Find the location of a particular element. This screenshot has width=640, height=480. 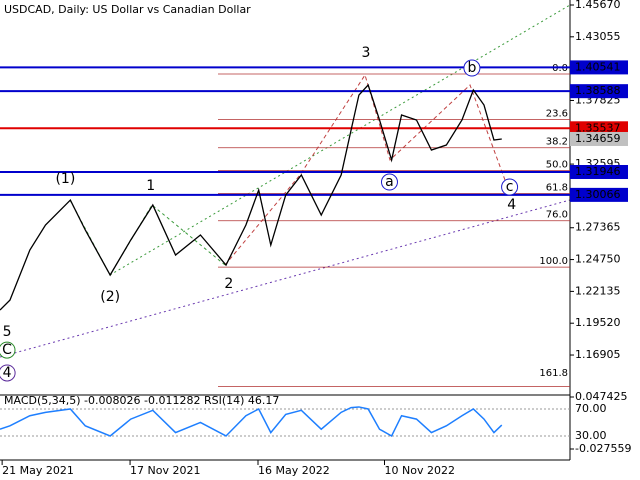

current-price-box is located at coordinates (599, 138).